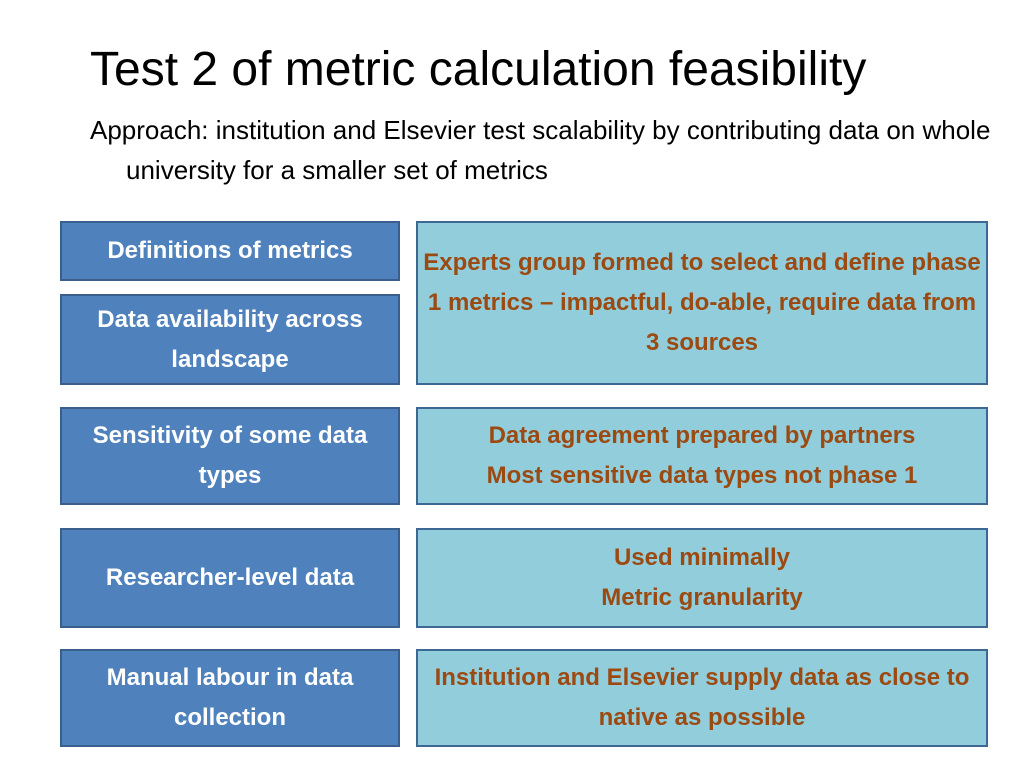  I want to click on response-label: Used minimally Metric granularity, so click(702, 577).